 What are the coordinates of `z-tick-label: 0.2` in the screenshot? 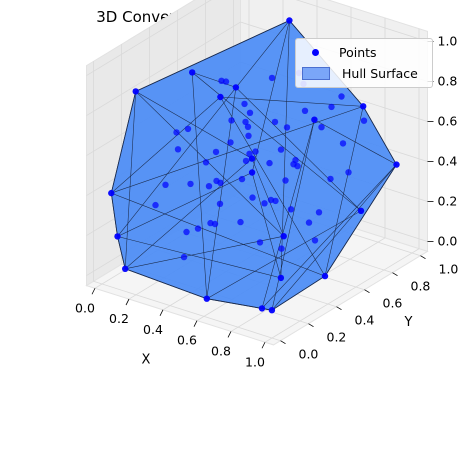 It's located at (448, 200).